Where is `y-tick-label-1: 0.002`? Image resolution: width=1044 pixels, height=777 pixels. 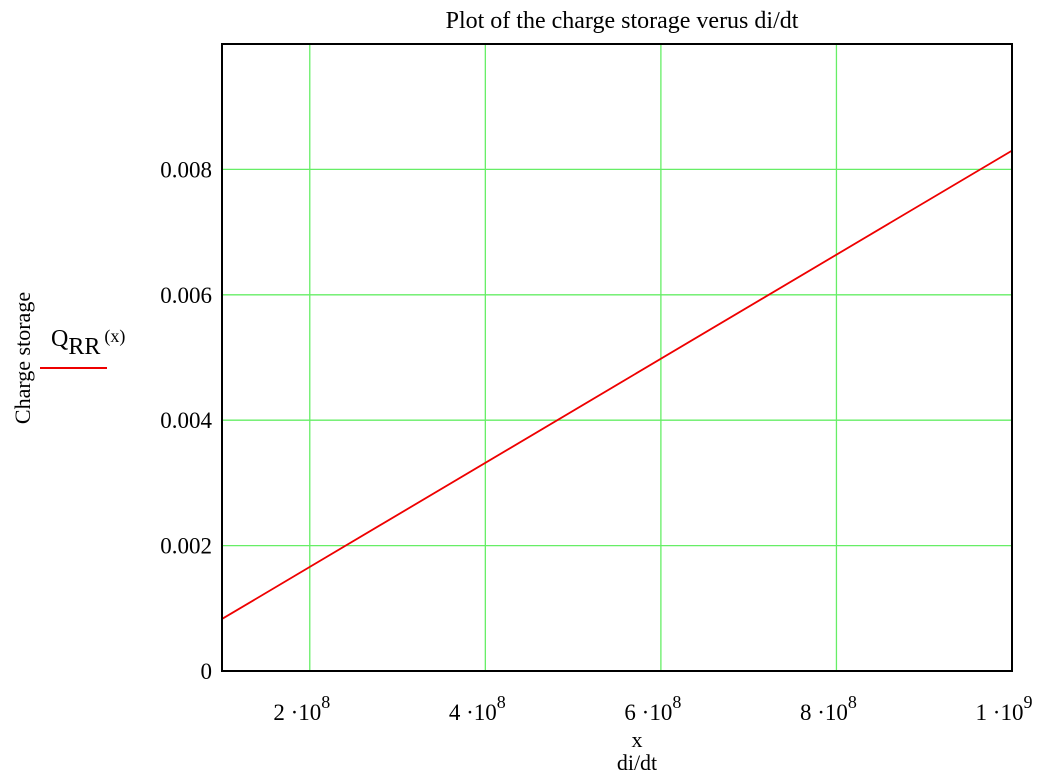
y-tick-label-1: 0.002 is located at coordinates (186, 546).